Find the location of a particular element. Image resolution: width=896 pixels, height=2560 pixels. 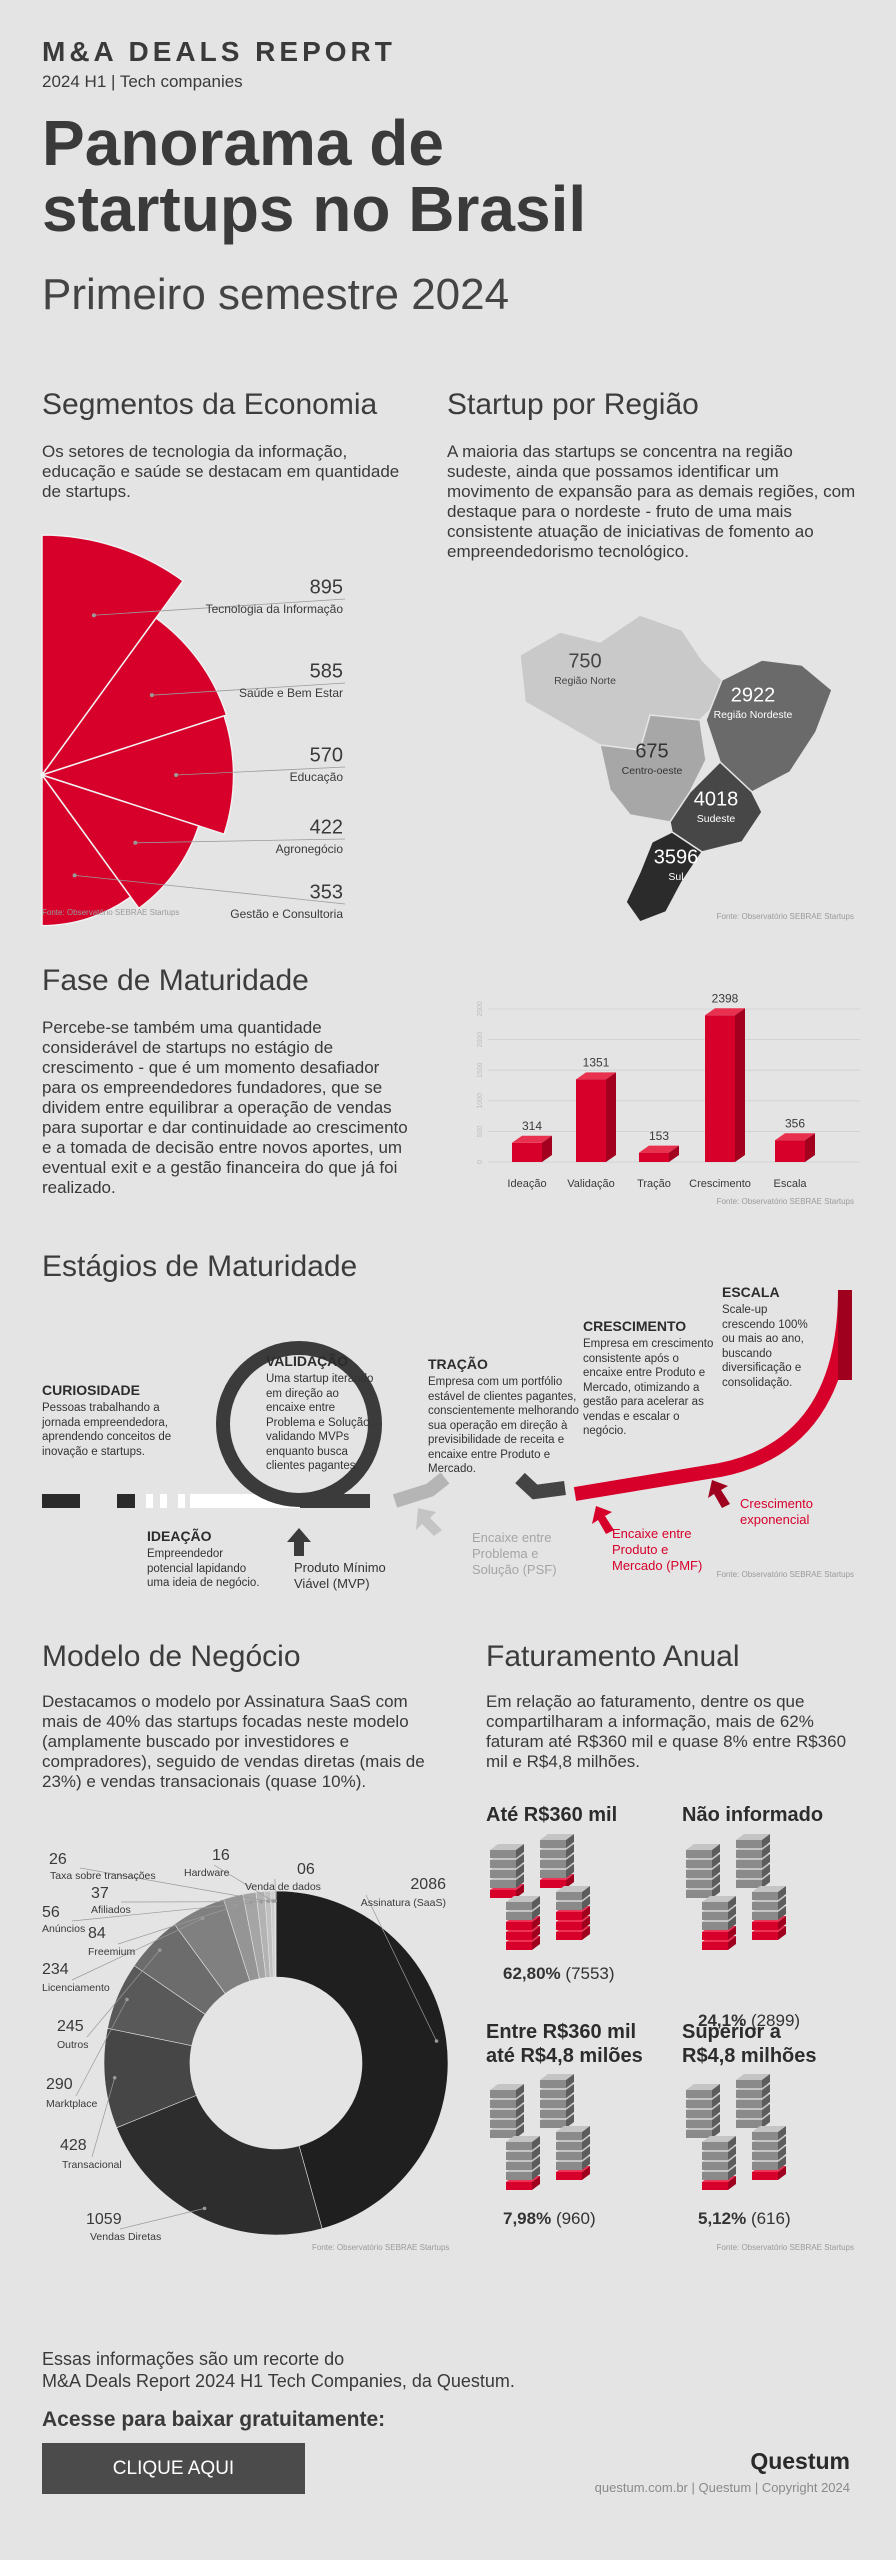

value-label: 356 is located at coordinates (795, 1123).